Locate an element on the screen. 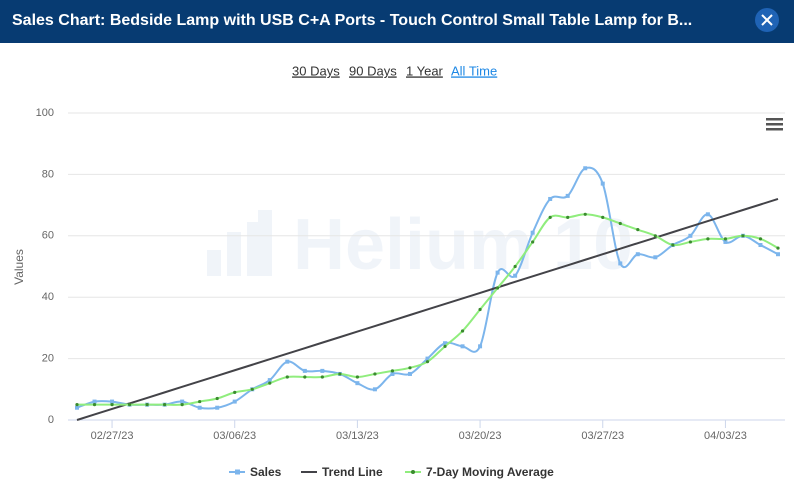 The image size is (794, 504). range-link: 1 Year is located at coordinates (425, 70).